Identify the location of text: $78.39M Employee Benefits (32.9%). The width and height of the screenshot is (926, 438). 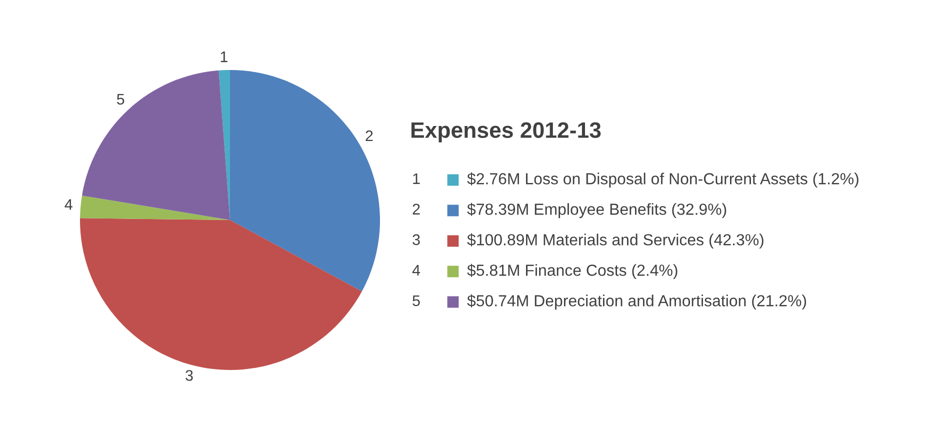
(596, 210).